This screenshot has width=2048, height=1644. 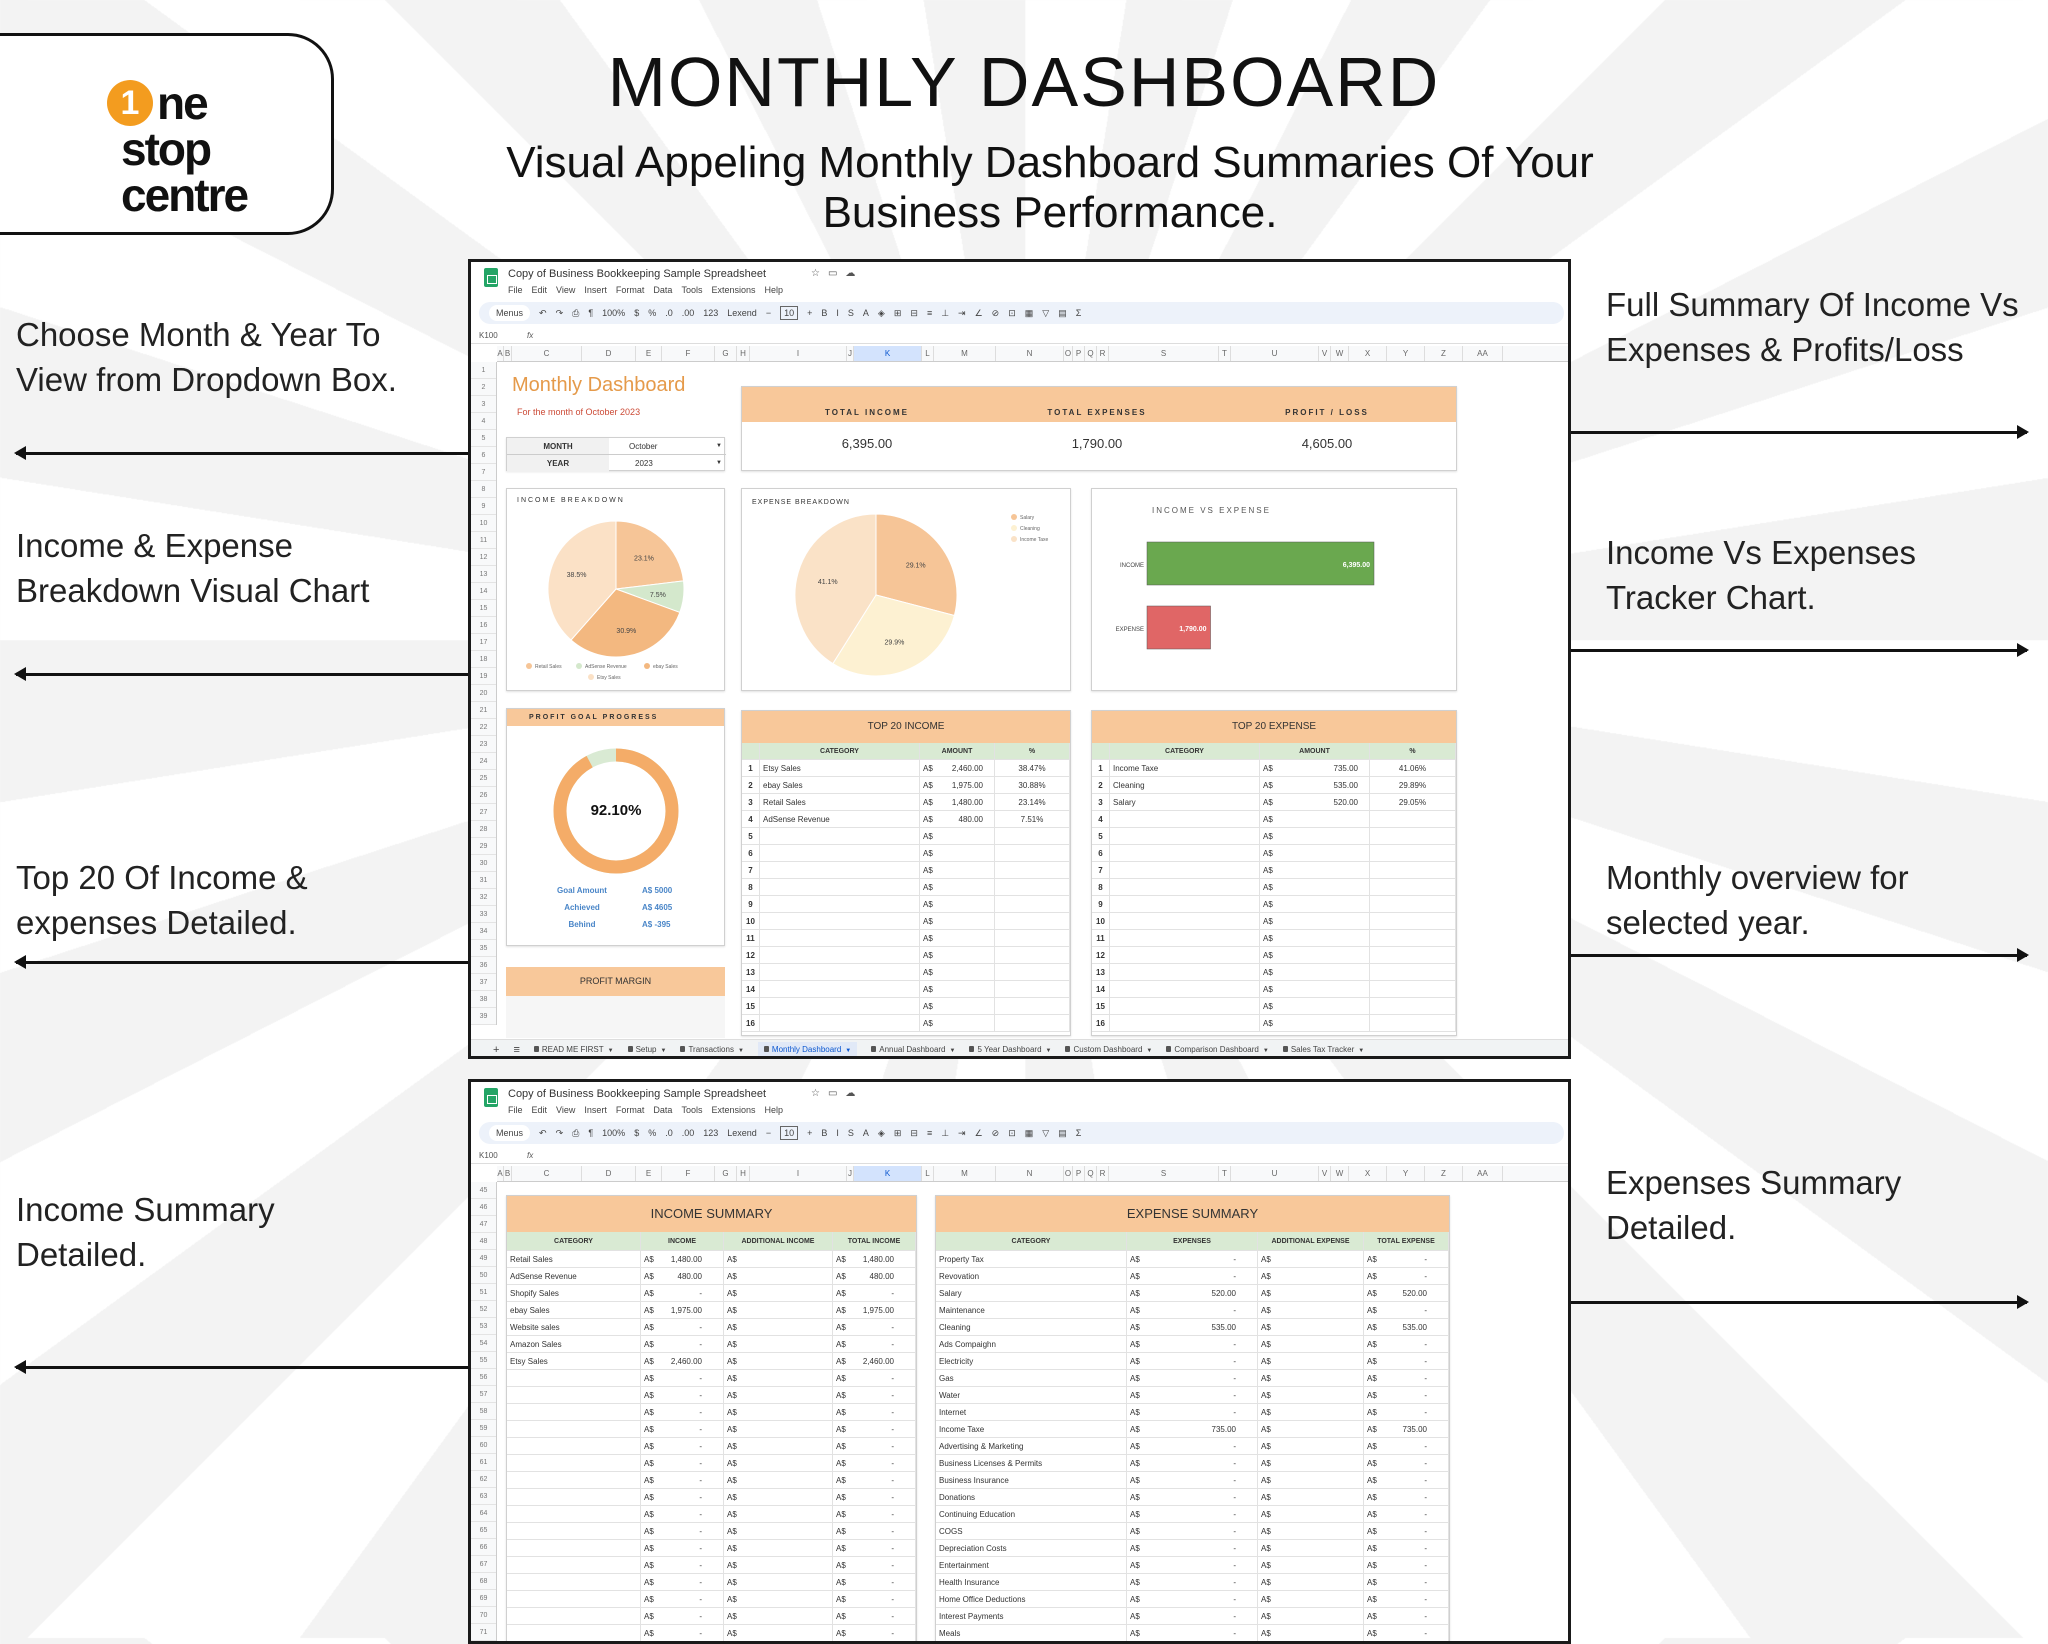 What do you see at coordinates (789, 1133) in the screenshot?
I see `font-size-input: 10` at bounding box center [789, 1133].